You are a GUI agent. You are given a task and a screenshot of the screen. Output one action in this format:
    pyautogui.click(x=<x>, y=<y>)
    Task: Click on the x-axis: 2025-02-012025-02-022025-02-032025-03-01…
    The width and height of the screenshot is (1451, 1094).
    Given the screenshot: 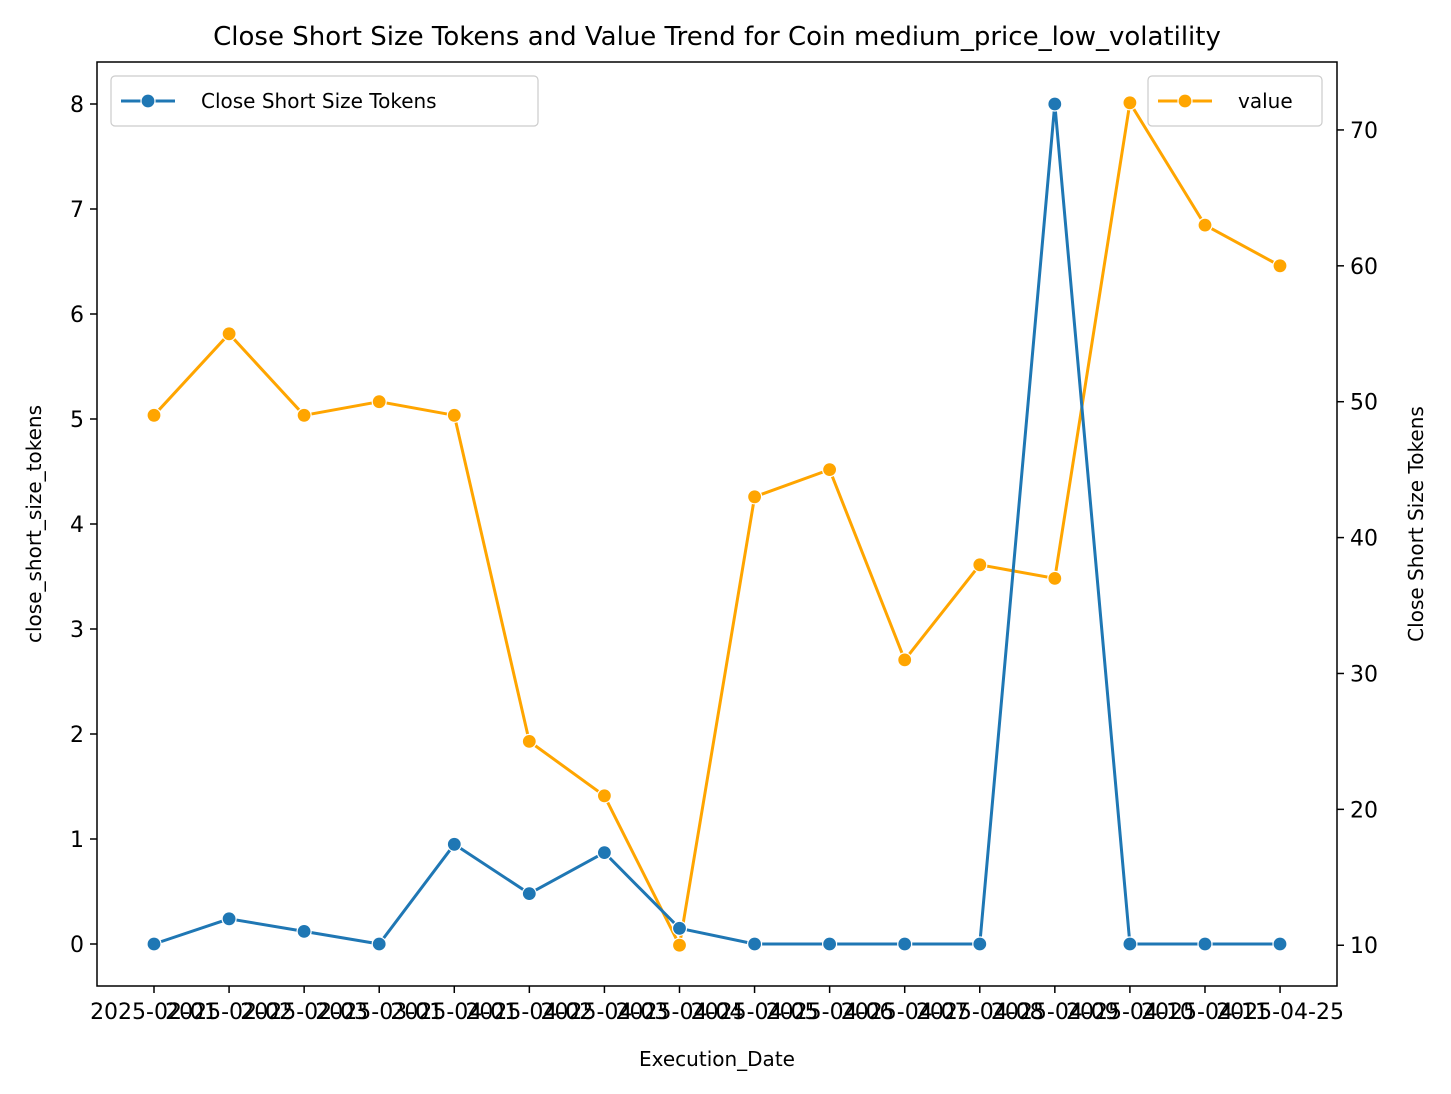 What is the action you would take?
    pyautogui.click(x=717, y=1005)
    